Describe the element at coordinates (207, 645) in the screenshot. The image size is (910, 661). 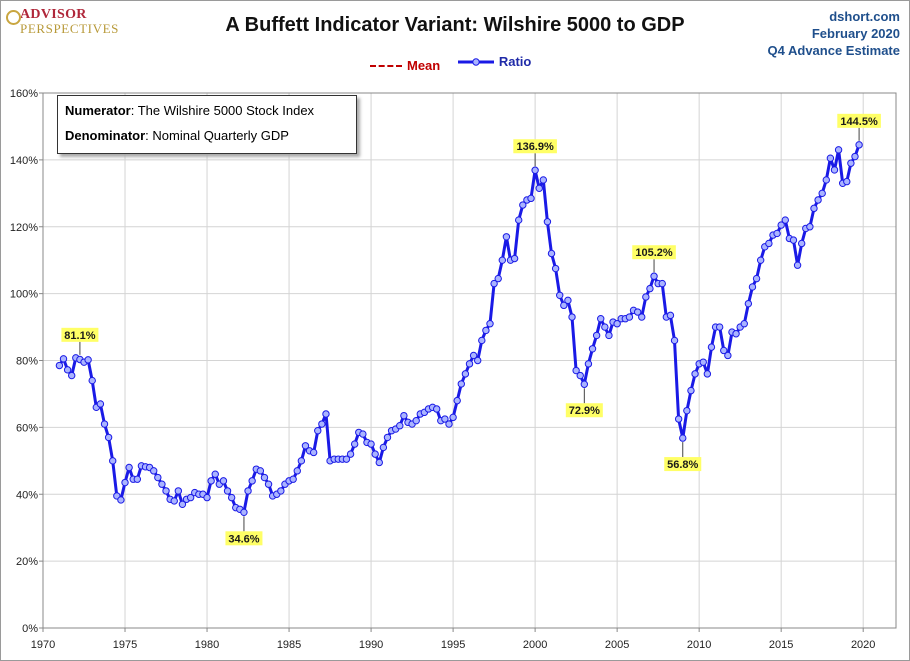
I see `x-tick-label: 1980` at that location.